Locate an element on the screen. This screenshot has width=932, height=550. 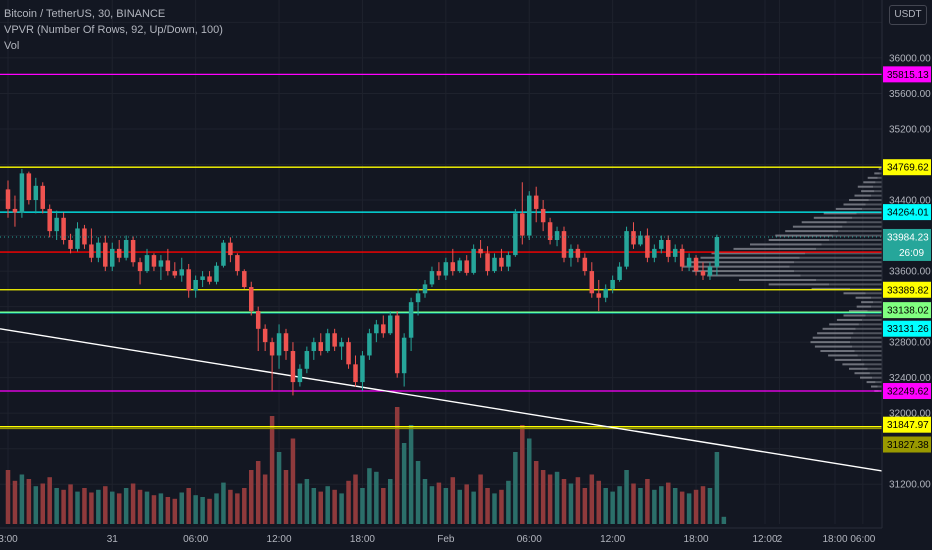
symbol-title: Bitcoin / TetherUS, 30, BINANCE is located at coordinates (85, 14).